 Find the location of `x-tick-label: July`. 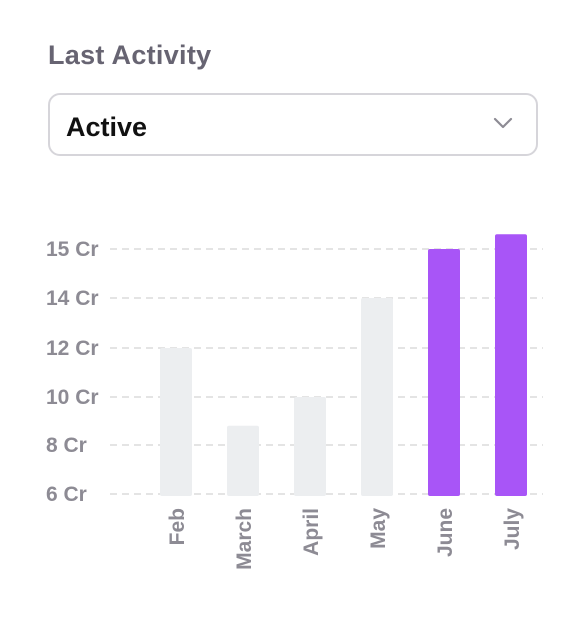

x-tick-label: July is located at coordinates (512, 529).